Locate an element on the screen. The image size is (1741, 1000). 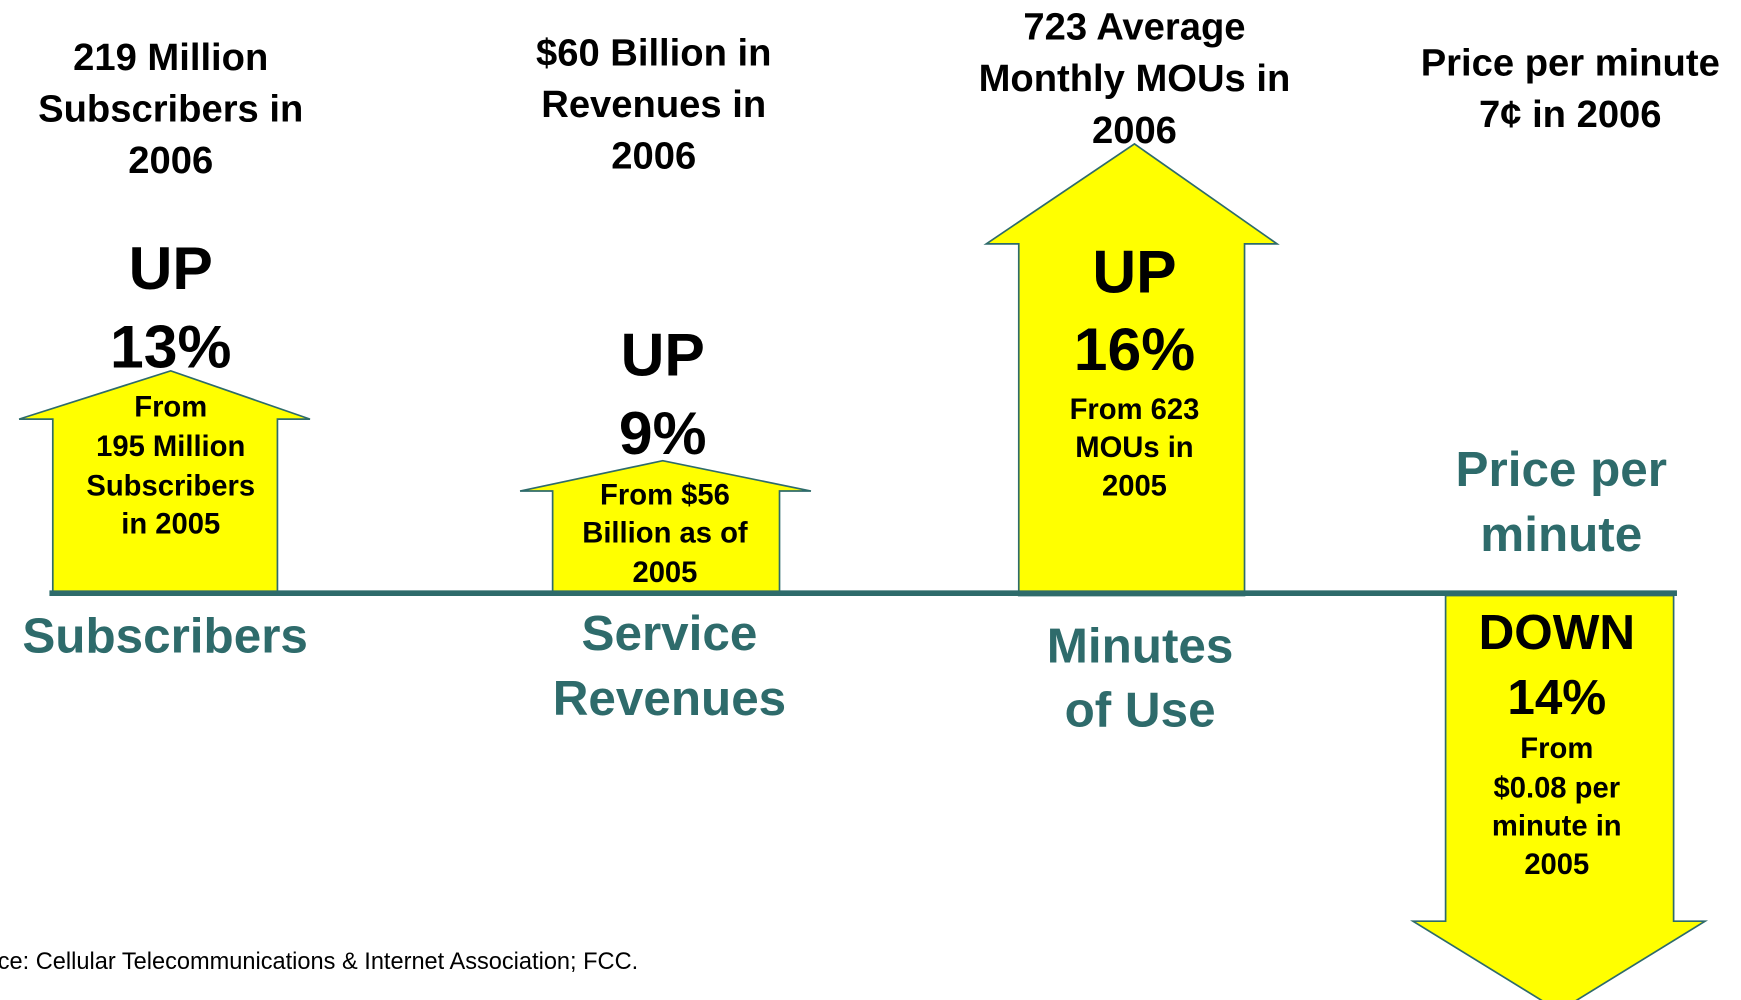
from-note: MOUs in is located at coordinates (1134, 448).